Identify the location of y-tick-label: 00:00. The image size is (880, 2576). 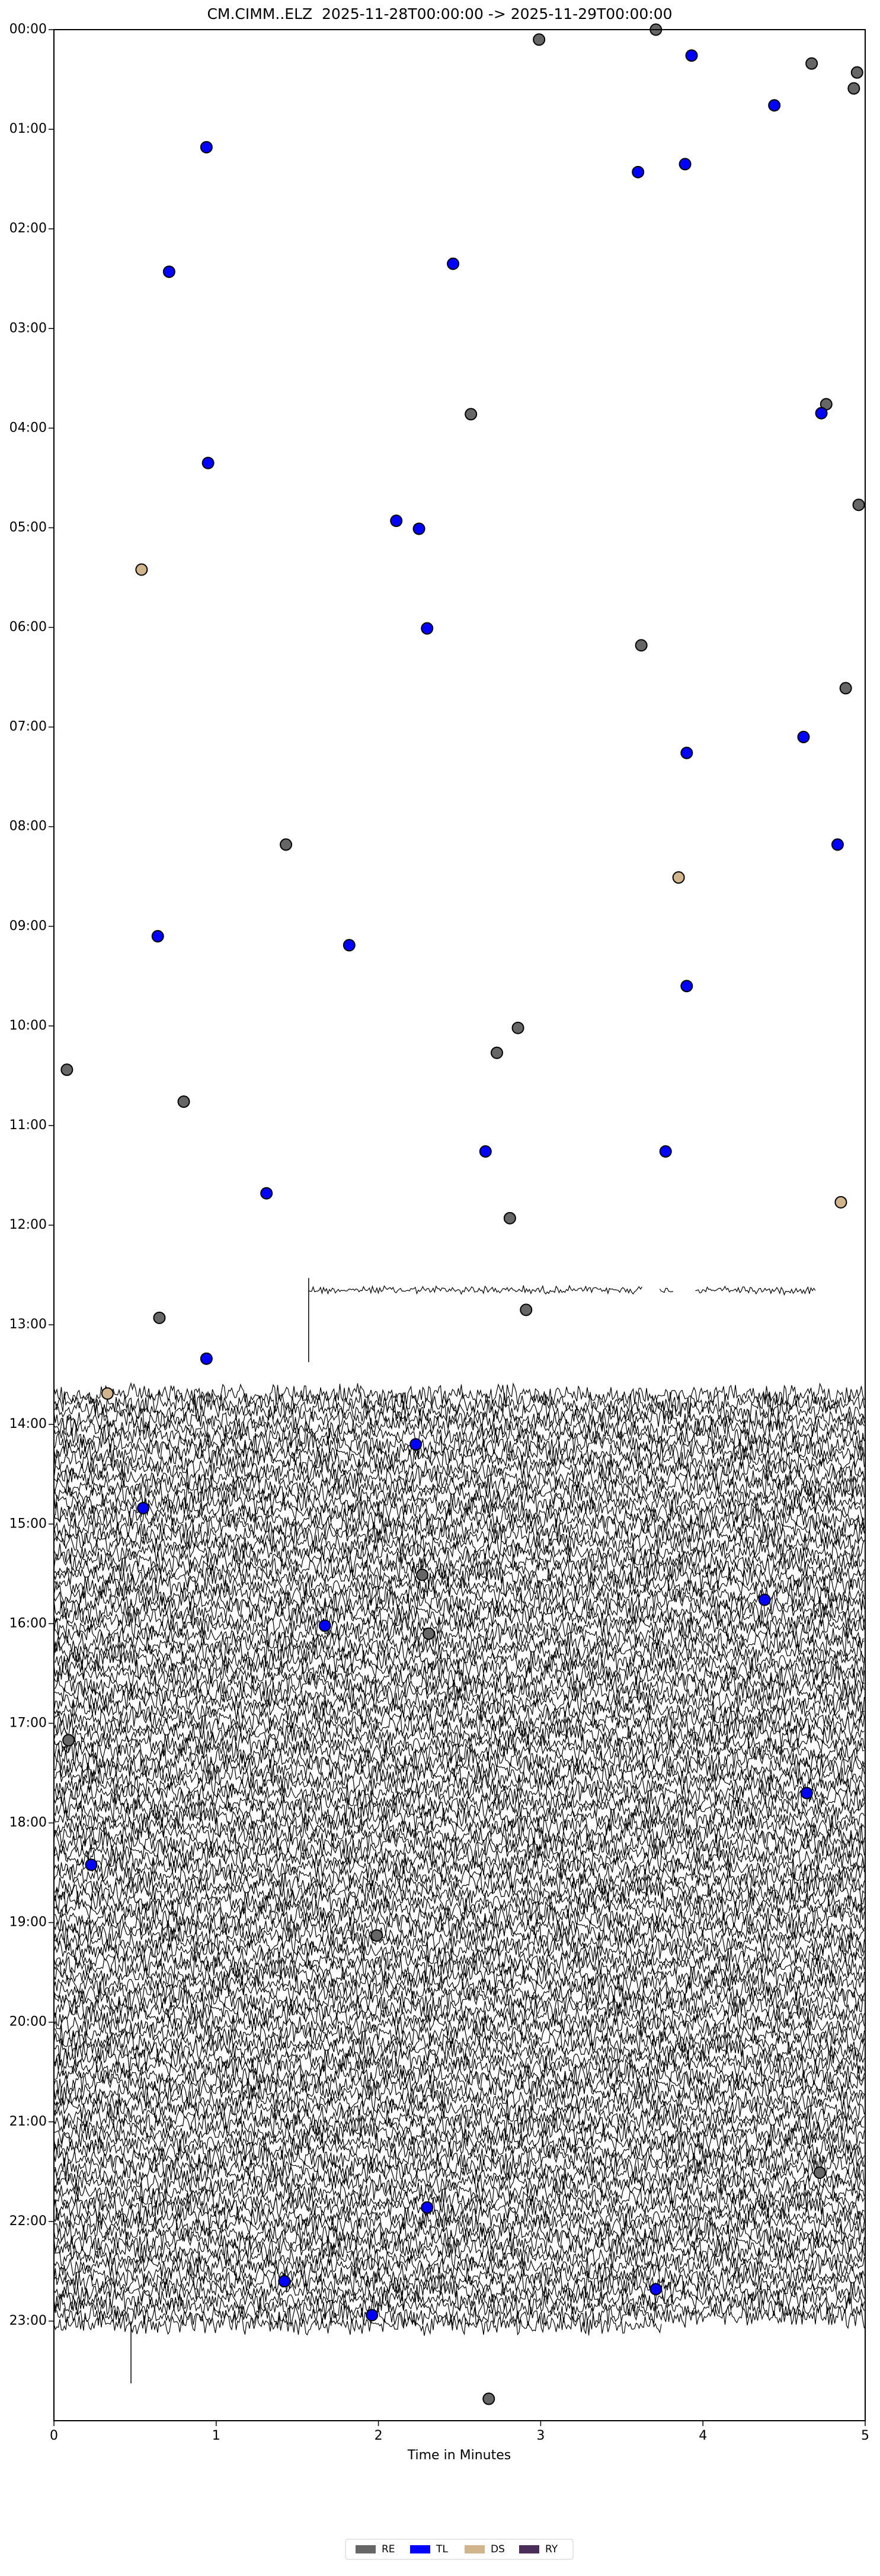
(28, 29).